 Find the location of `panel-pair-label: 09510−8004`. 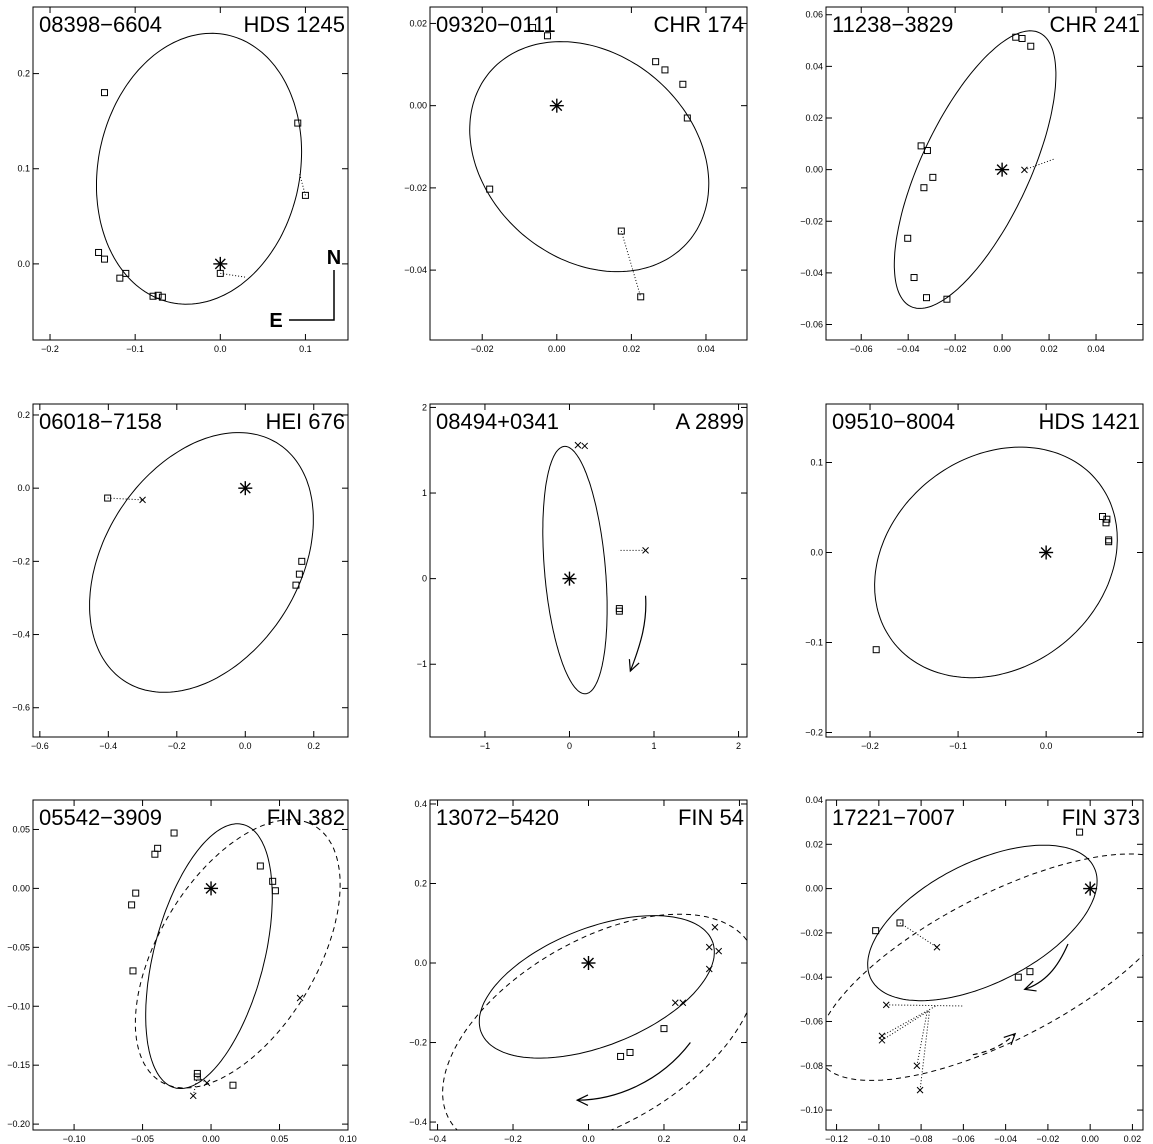

panel-pair-label: 09510−8004 is located at coordinates (893, 421).